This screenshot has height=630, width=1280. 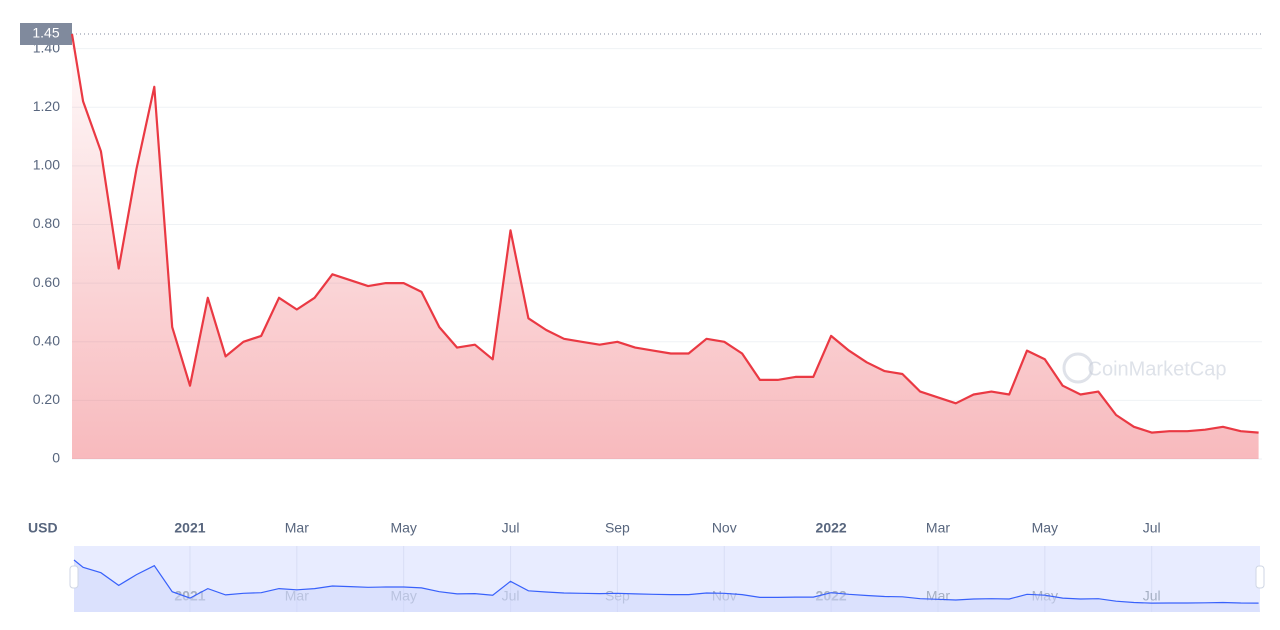 I want to click on price-badge-label: 1.45, so click(x=45, y=33).